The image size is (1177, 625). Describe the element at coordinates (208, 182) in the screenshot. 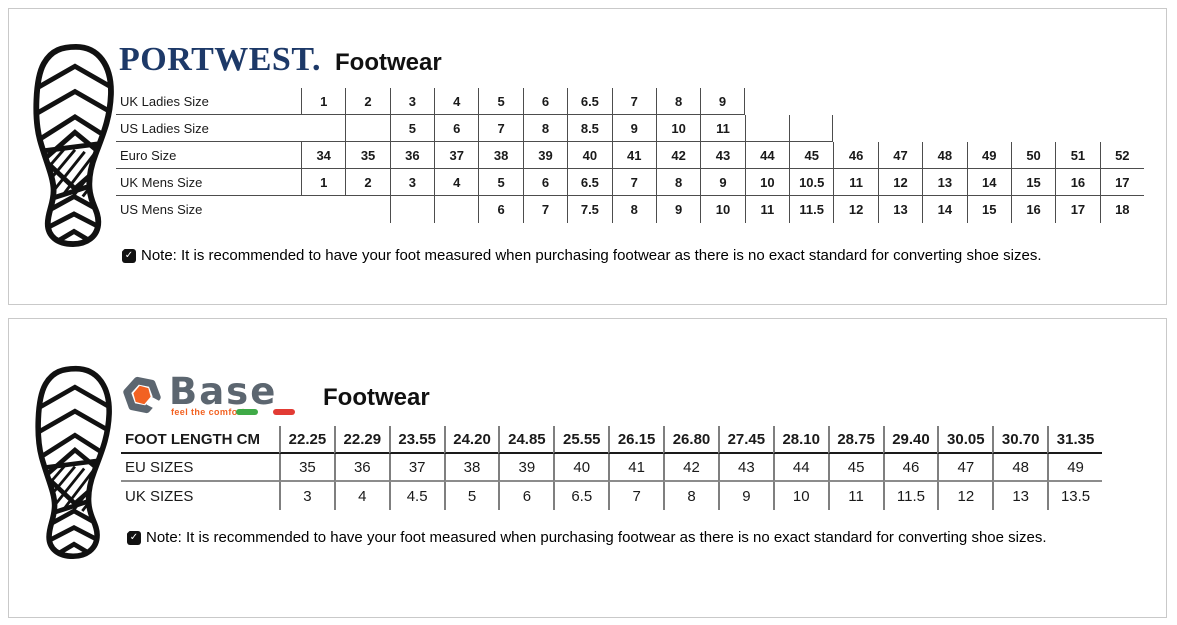

I see `row-label: UK Mens Size` at that location.